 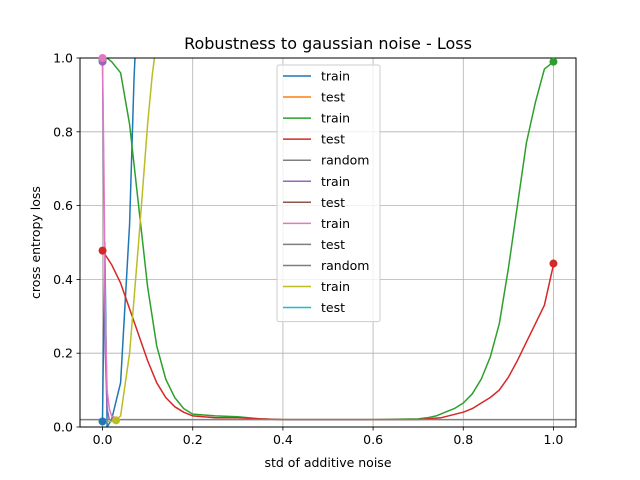 What do you see at coordinates (103, 439) in the screenshot?
I see `x-tick-label: 0.0` at bounding box center [103, 439].